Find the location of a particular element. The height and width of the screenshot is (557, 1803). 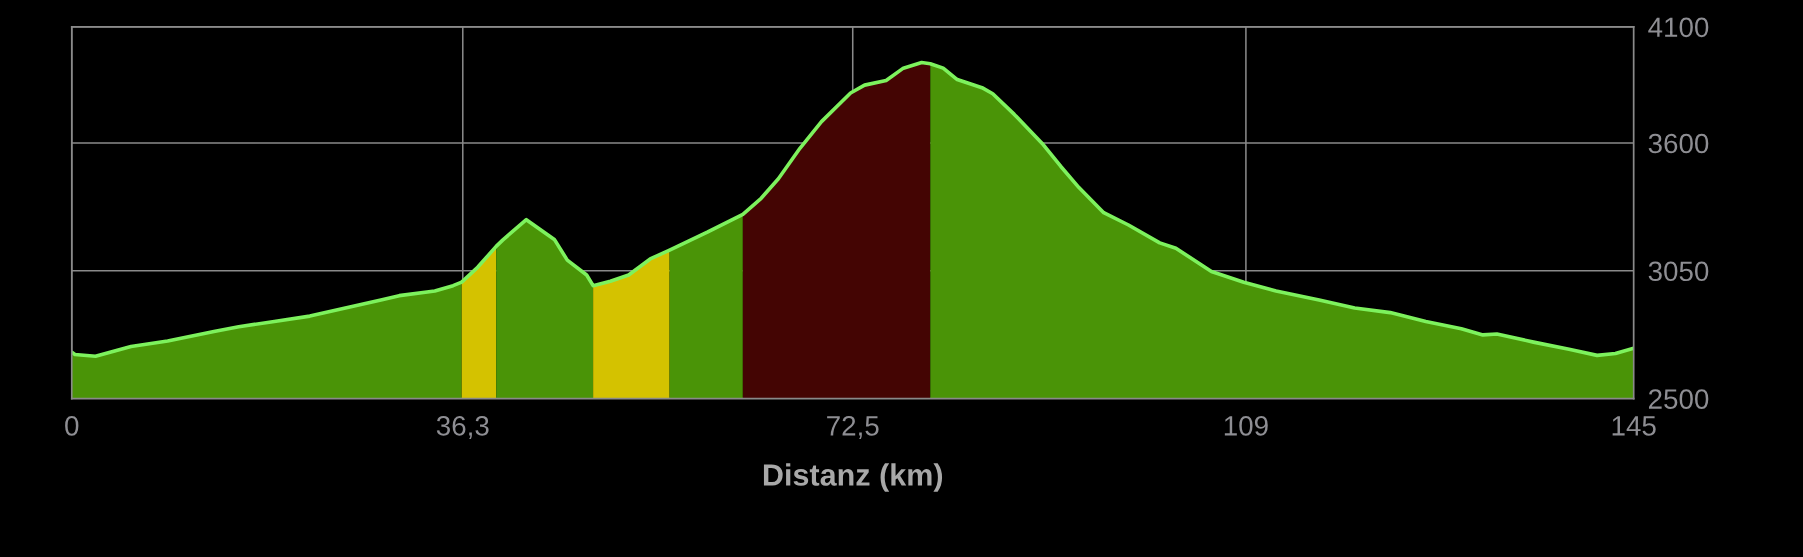

x-tick-label: 36,3 is located at coordinates (462, 427).